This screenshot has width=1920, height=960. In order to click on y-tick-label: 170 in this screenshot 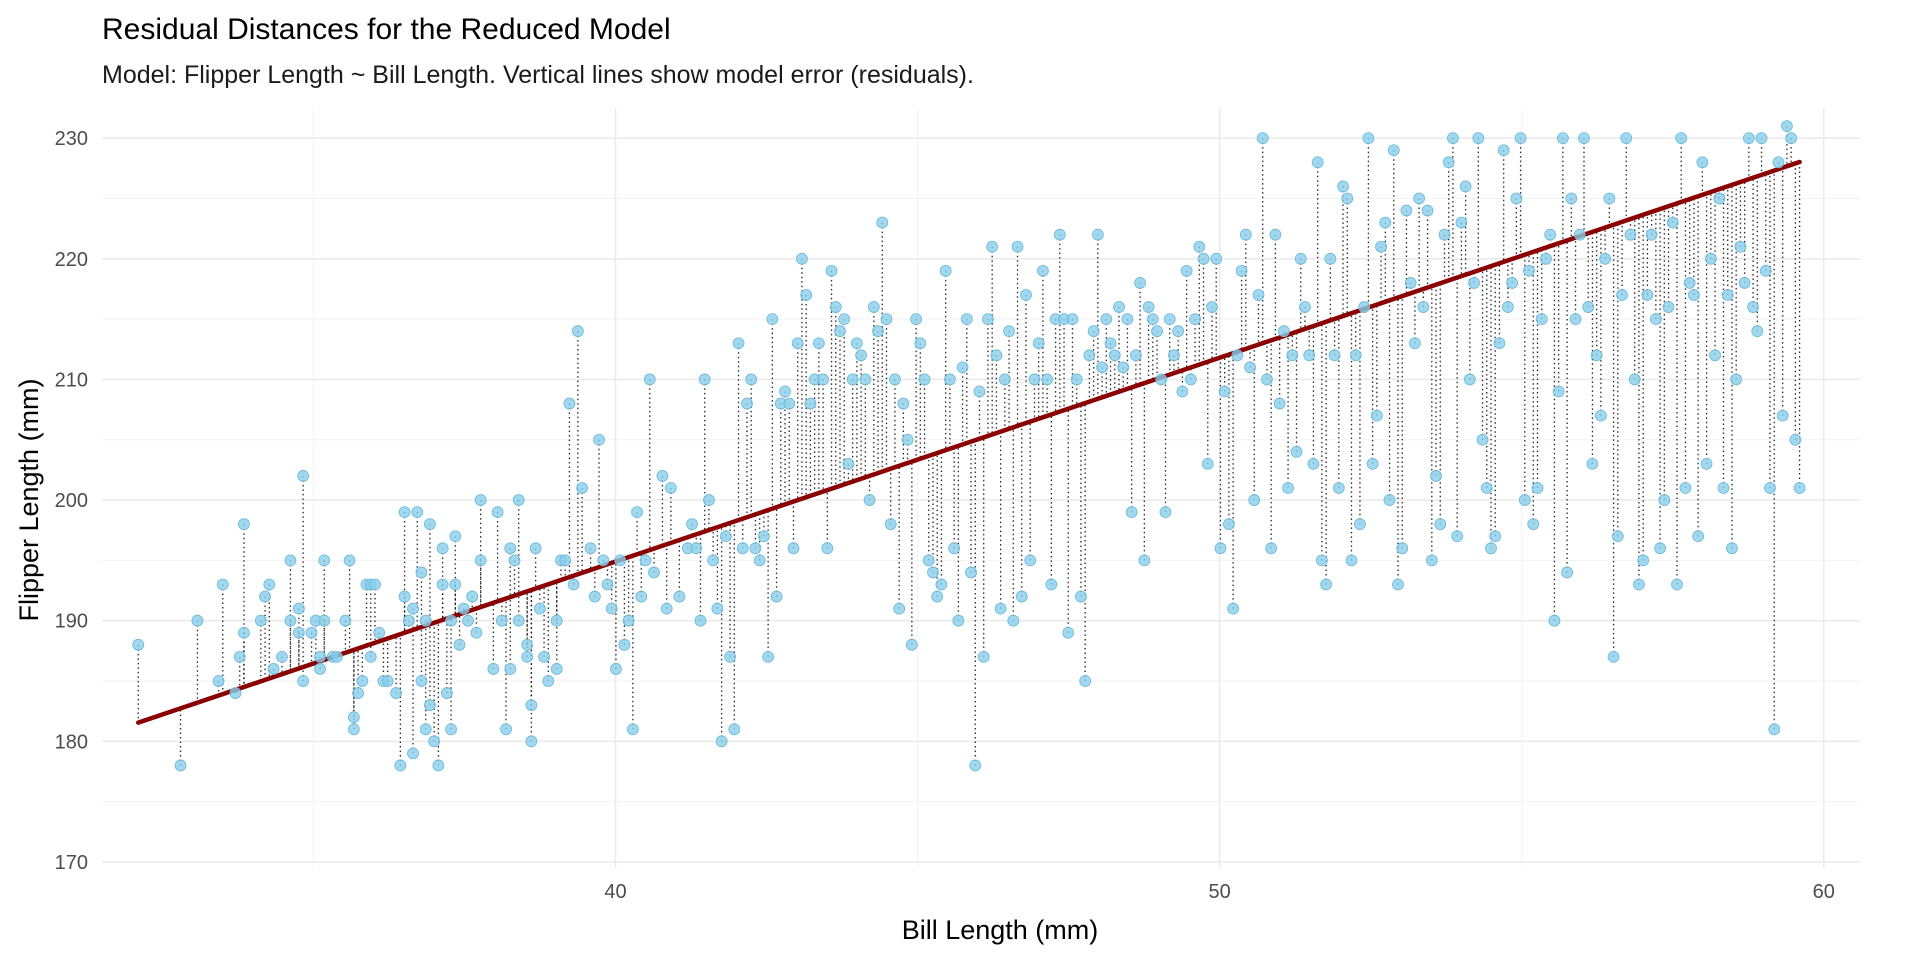, I will do `click(71, 863)`.